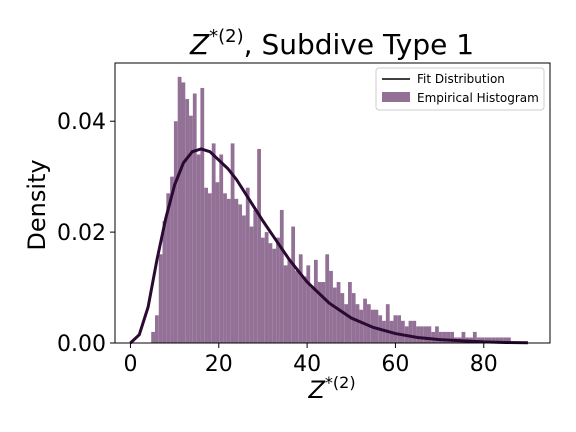 The image size is (576, 432). I want to click on legend: Fit Distribution Empirical Histogram, so click(460, 89).